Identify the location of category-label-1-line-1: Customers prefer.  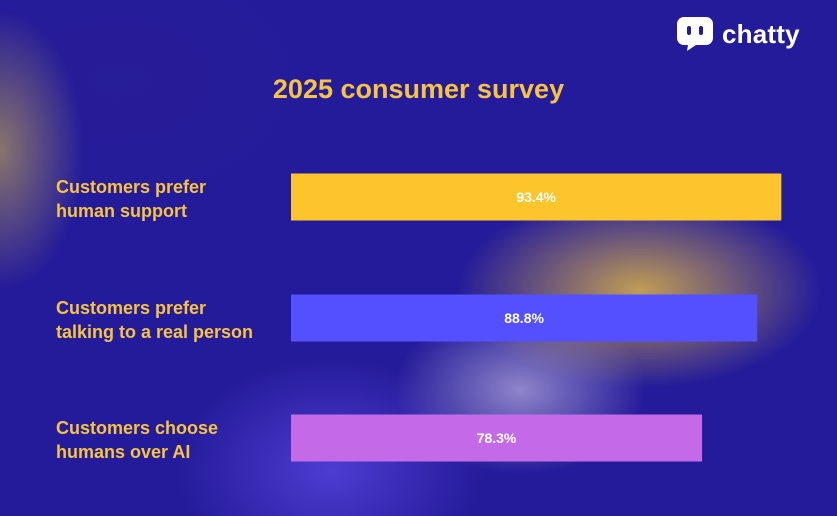
(131, 187).